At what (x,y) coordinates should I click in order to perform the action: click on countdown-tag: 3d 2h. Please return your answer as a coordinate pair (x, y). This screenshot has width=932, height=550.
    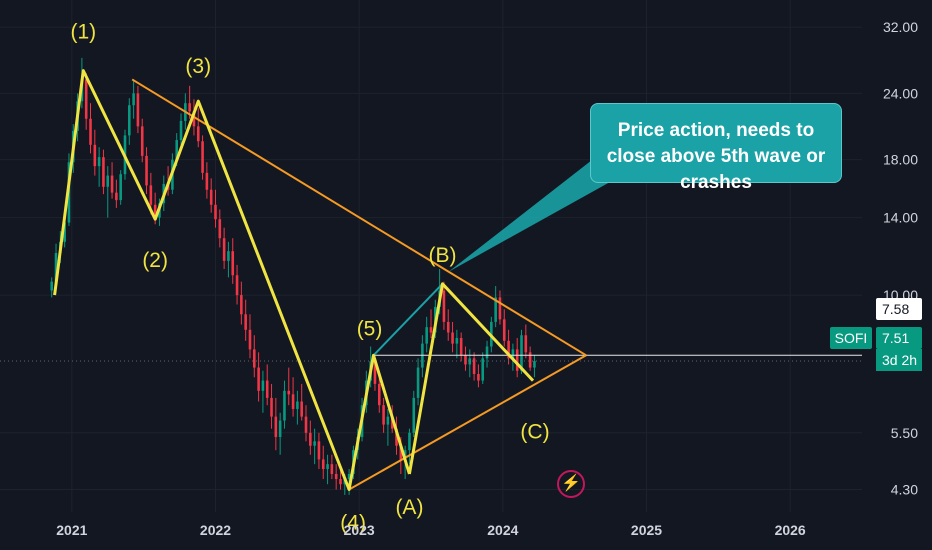
    Looking at the image, I should click on (899, 360).